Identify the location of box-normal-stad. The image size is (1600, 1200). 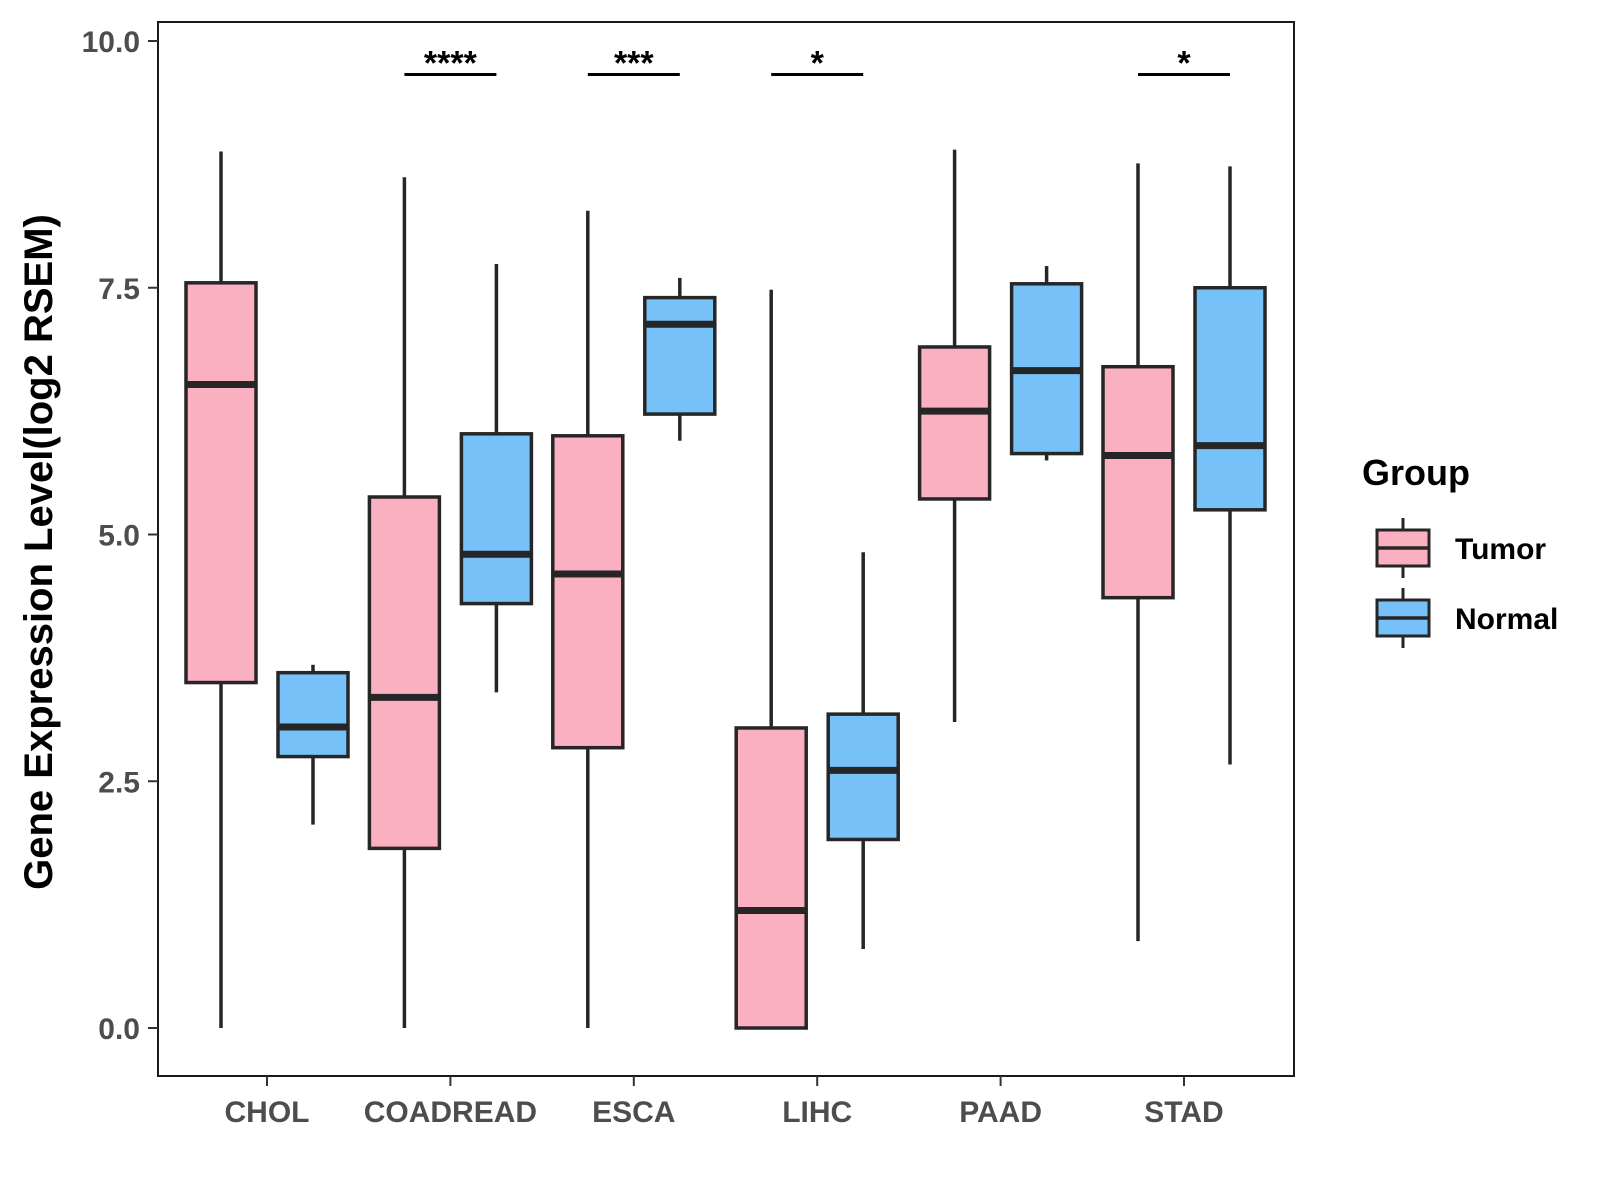
(1230, 465).